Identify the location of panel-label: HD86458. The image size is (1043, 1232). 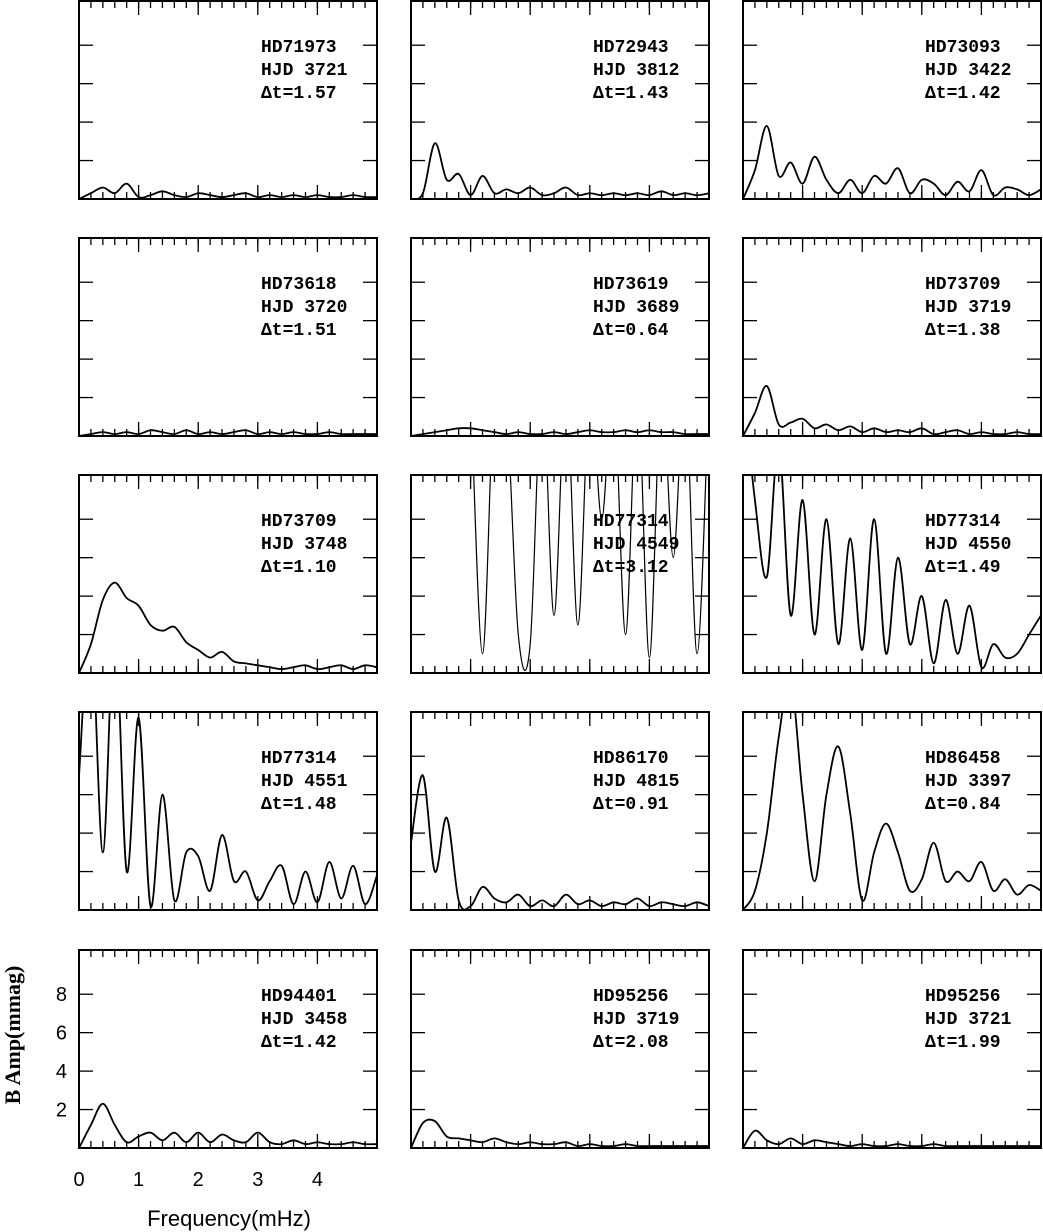
(963, 759).